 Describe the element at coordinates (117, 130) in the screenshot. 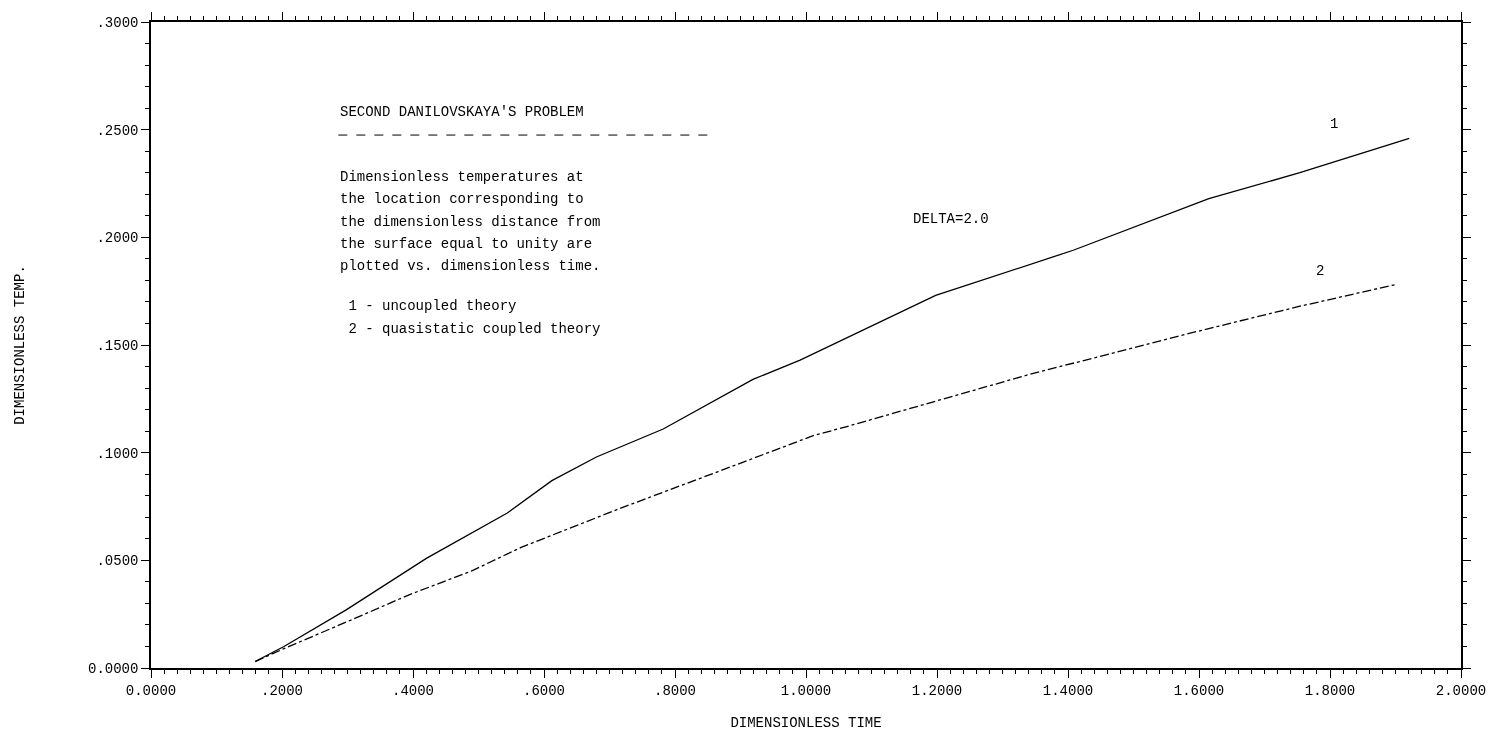

I see `y-tick-label: .2500` at that location.